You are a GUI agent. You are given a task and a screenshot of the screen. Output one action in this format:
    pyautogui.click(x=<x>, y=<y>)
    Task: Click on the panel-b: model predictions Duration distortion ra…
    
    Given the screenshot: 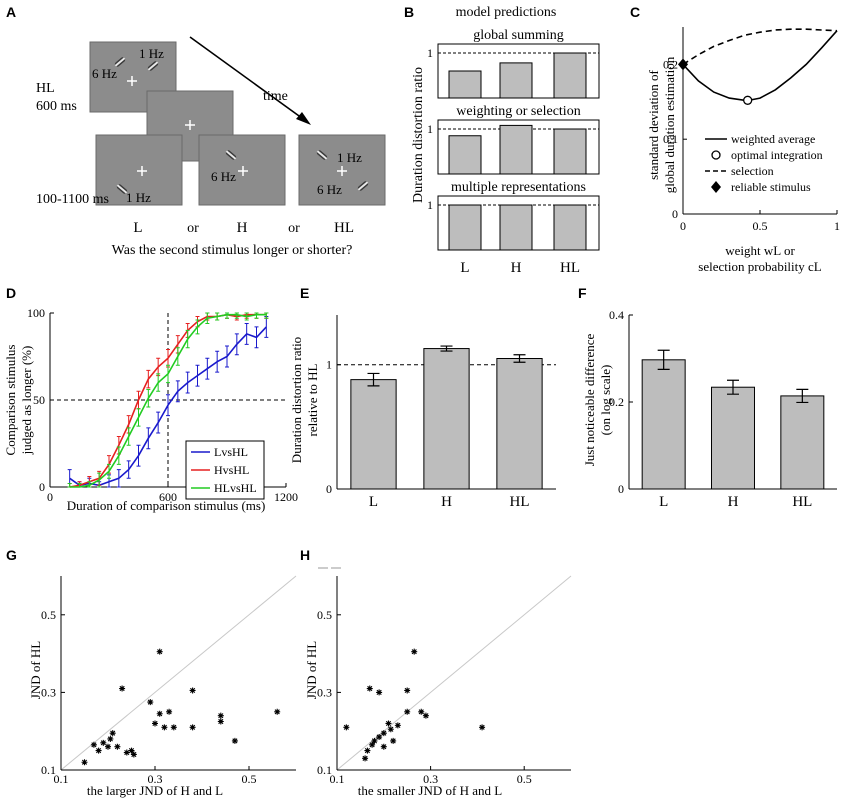 What is the action you would take?
    pyautogui.click(x=505, y=140)
    